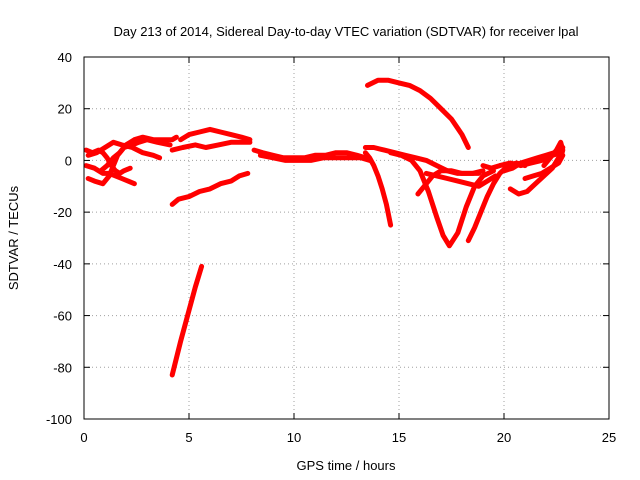  What do you see at coordinates (65, 109) in the screenshot?
I see `y-tick-label: 20` at bounding box center [65, 109].